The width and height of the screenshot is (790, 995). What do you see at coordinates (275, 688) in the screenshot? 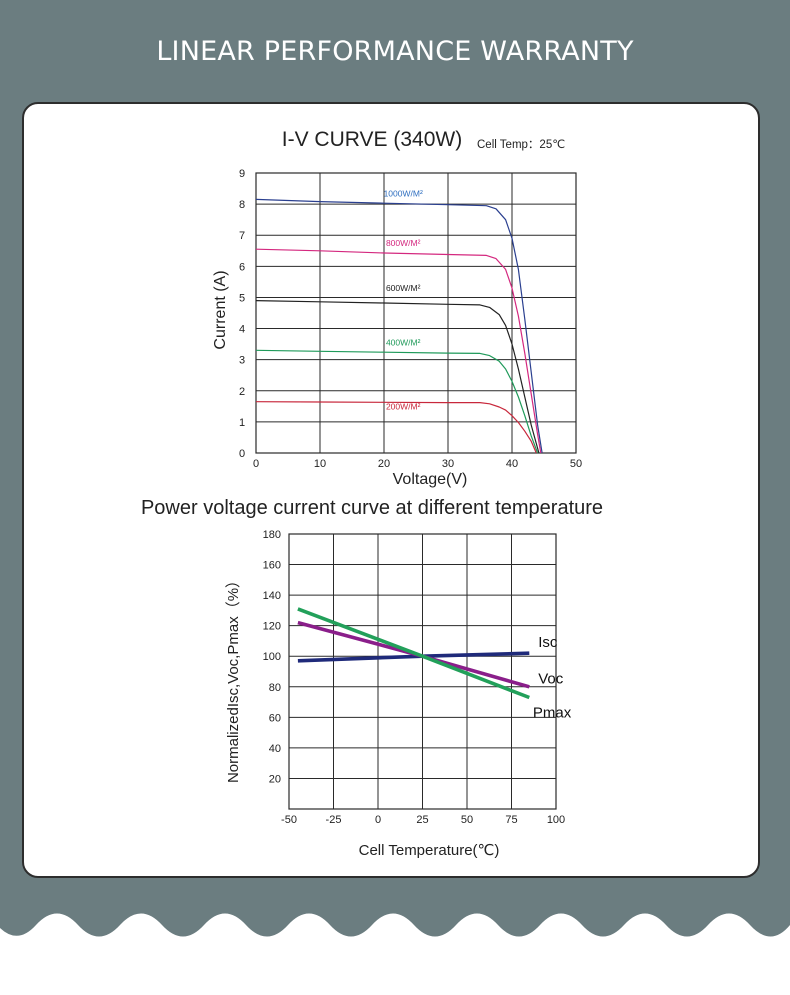
I see `y-tick-label: 80` at bounding box center [275, 688].